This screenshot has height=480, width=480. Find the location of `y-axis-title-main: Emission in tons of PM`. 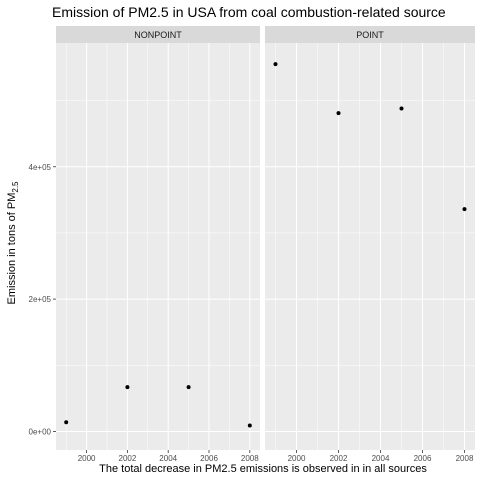

y-axis-title-main: Emission in tons of PM is located at coordinates (12, 249).